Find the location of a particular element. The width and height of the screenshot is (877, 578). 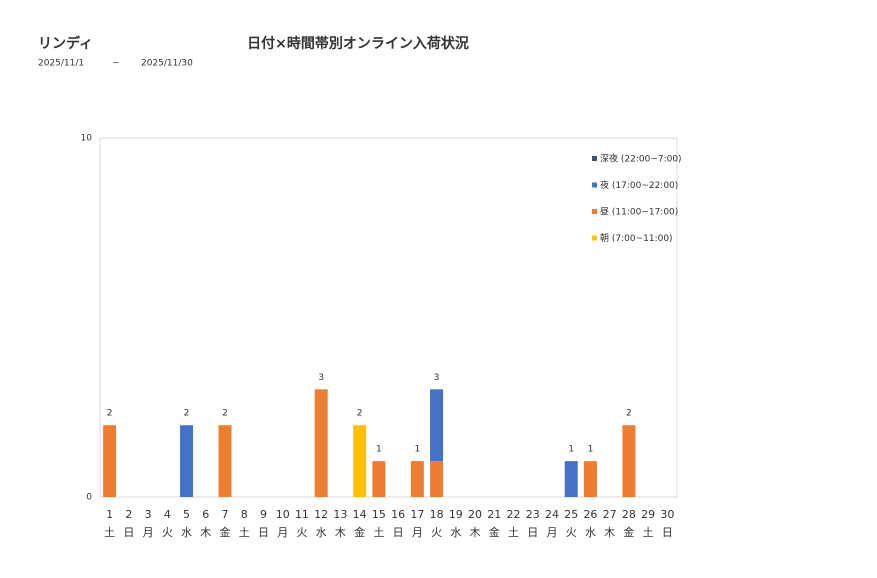

y-tick-label: 10 is located at coordinates (87, 139).